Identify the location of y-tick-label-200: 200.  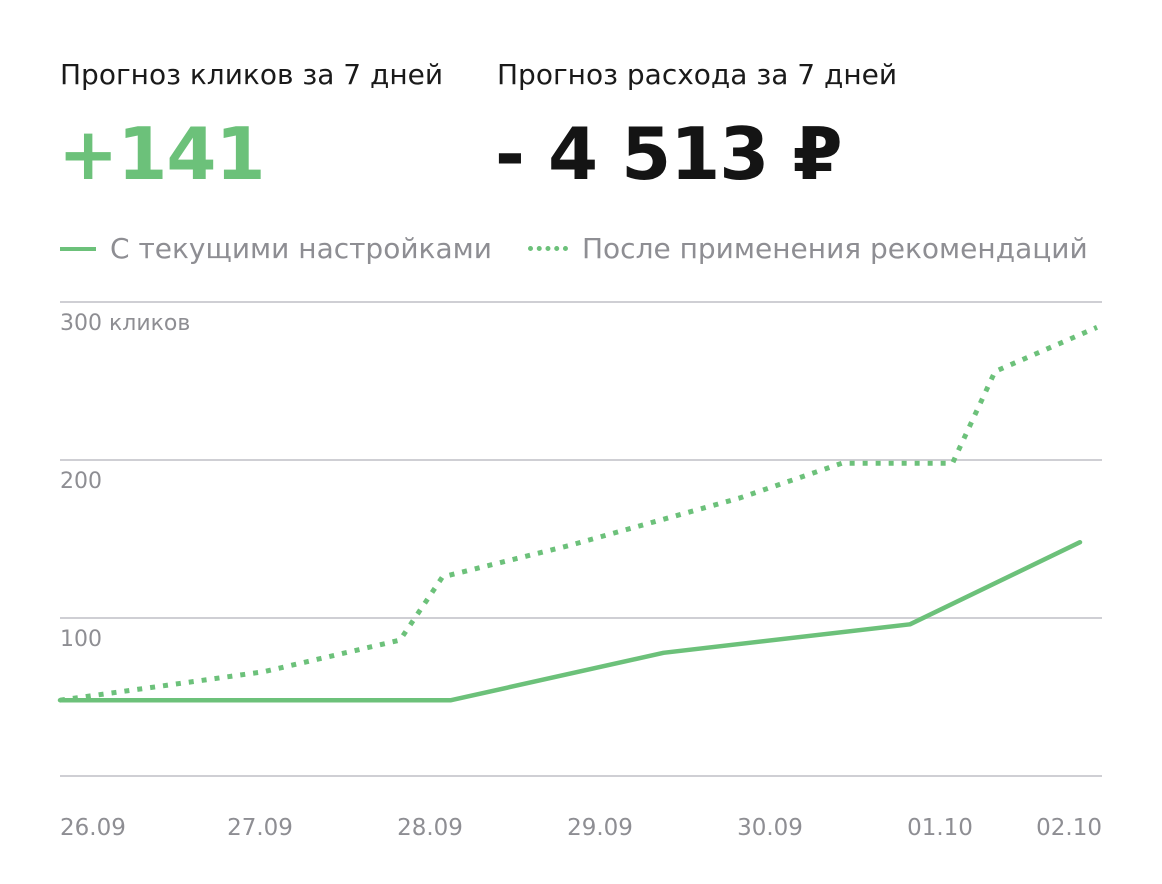
(81, 481).